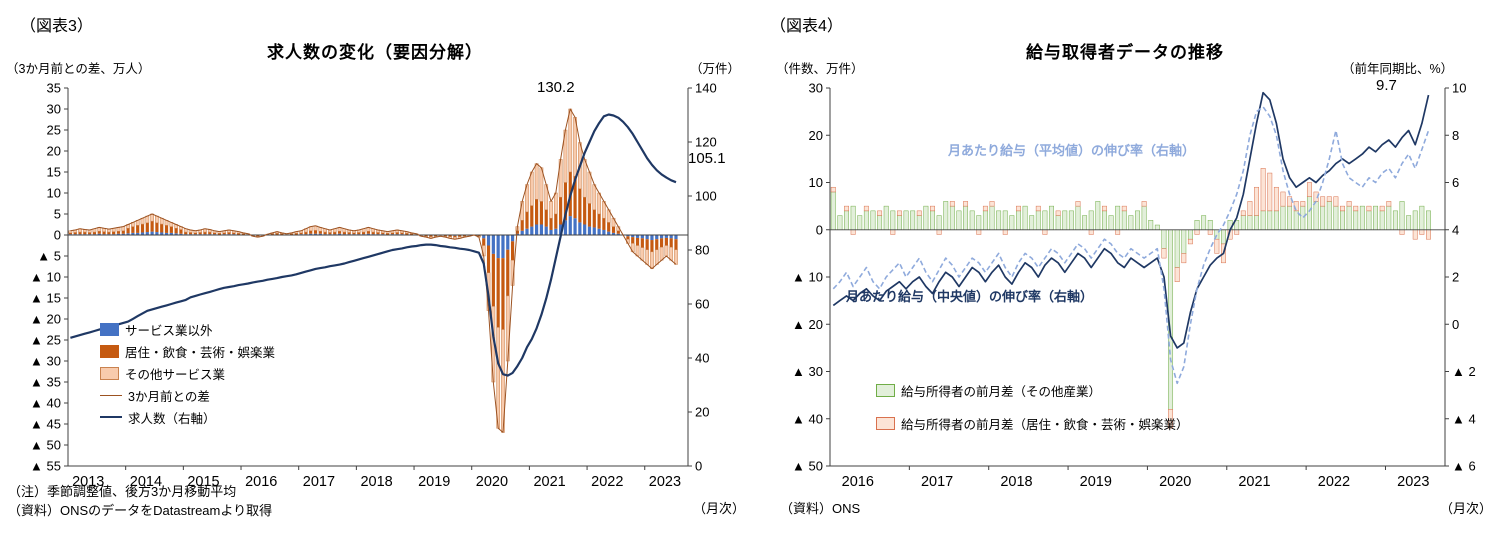 The width and height of the screenshot is (1500, 538). I want to click on figure-3-title: 求人数の変化（要因分解）, so click(375, 52).